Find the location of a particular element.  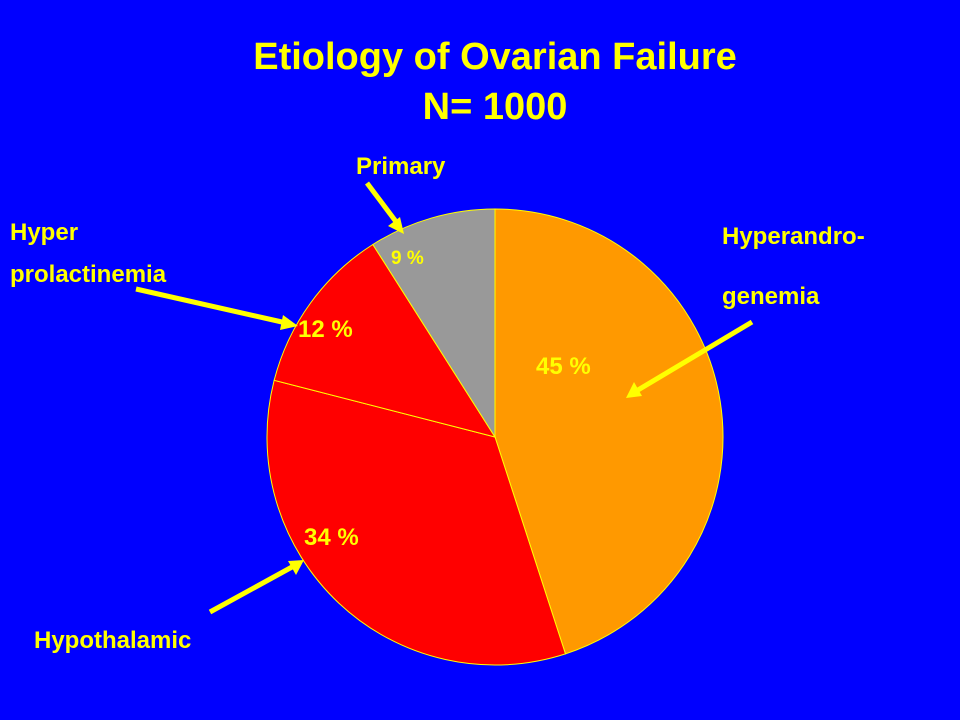

arrow-primary is located at coordinates (382, 203).